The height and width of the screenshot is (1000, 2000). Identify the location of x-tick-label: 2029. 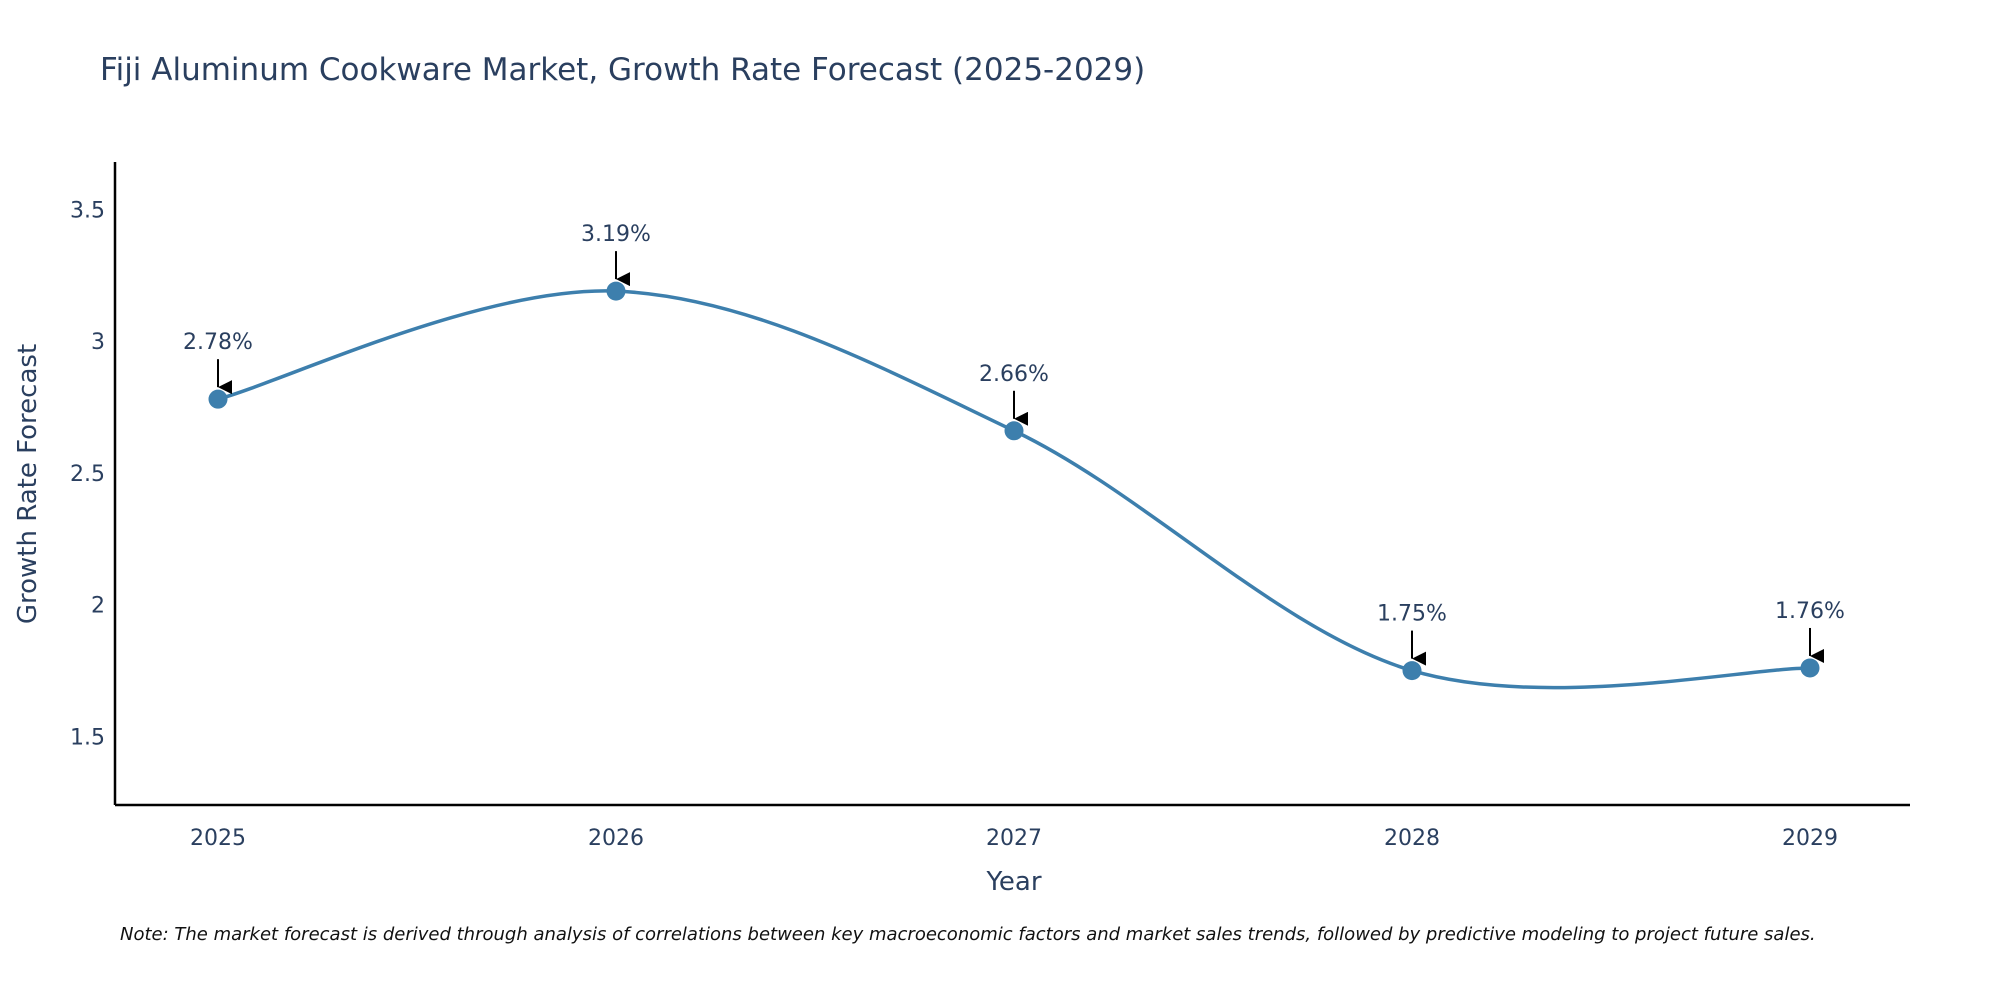
(1810, 838).